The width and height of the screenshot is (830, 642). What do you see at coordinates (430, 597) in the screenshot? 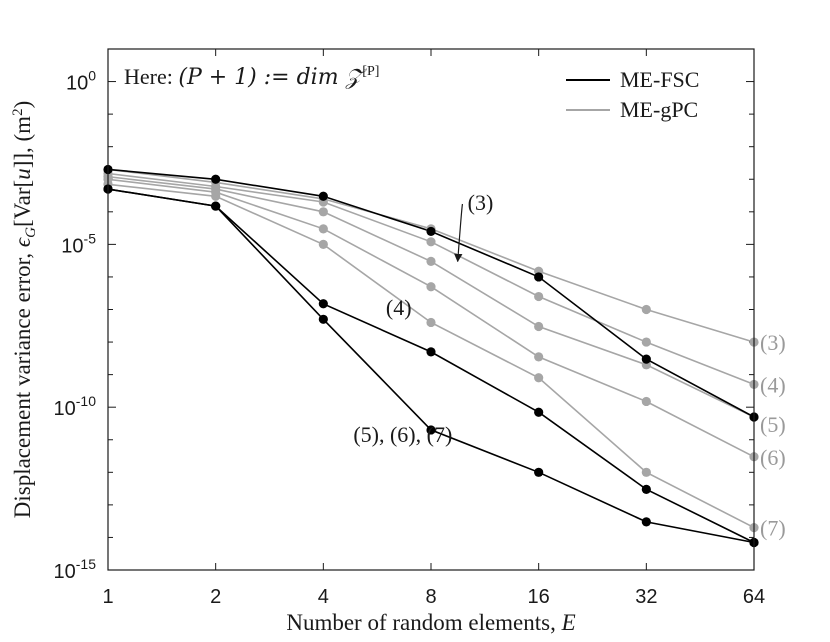
I see `x-tick-label: 8` at bounding box center [430, 597].